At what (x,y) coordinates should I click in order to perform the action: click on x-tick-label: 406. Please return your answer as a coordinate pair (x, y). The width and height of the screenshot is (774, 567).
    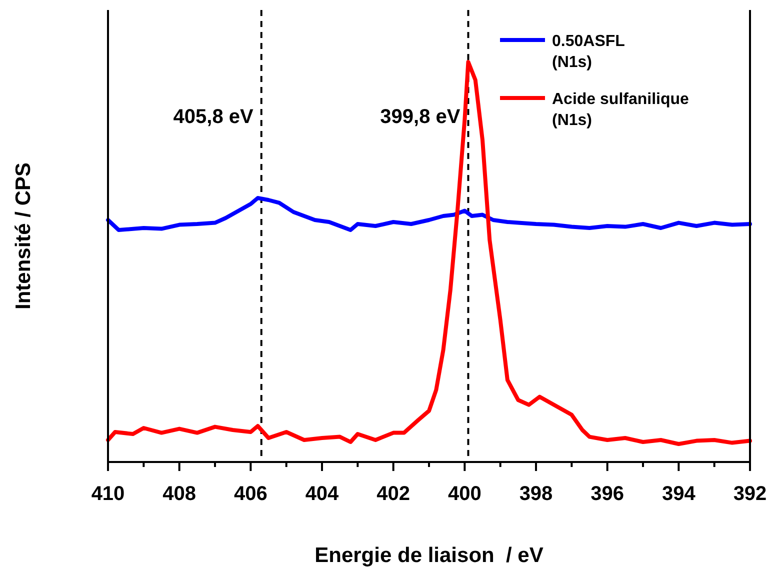
    Looking at the image, I should click on (251, 494).